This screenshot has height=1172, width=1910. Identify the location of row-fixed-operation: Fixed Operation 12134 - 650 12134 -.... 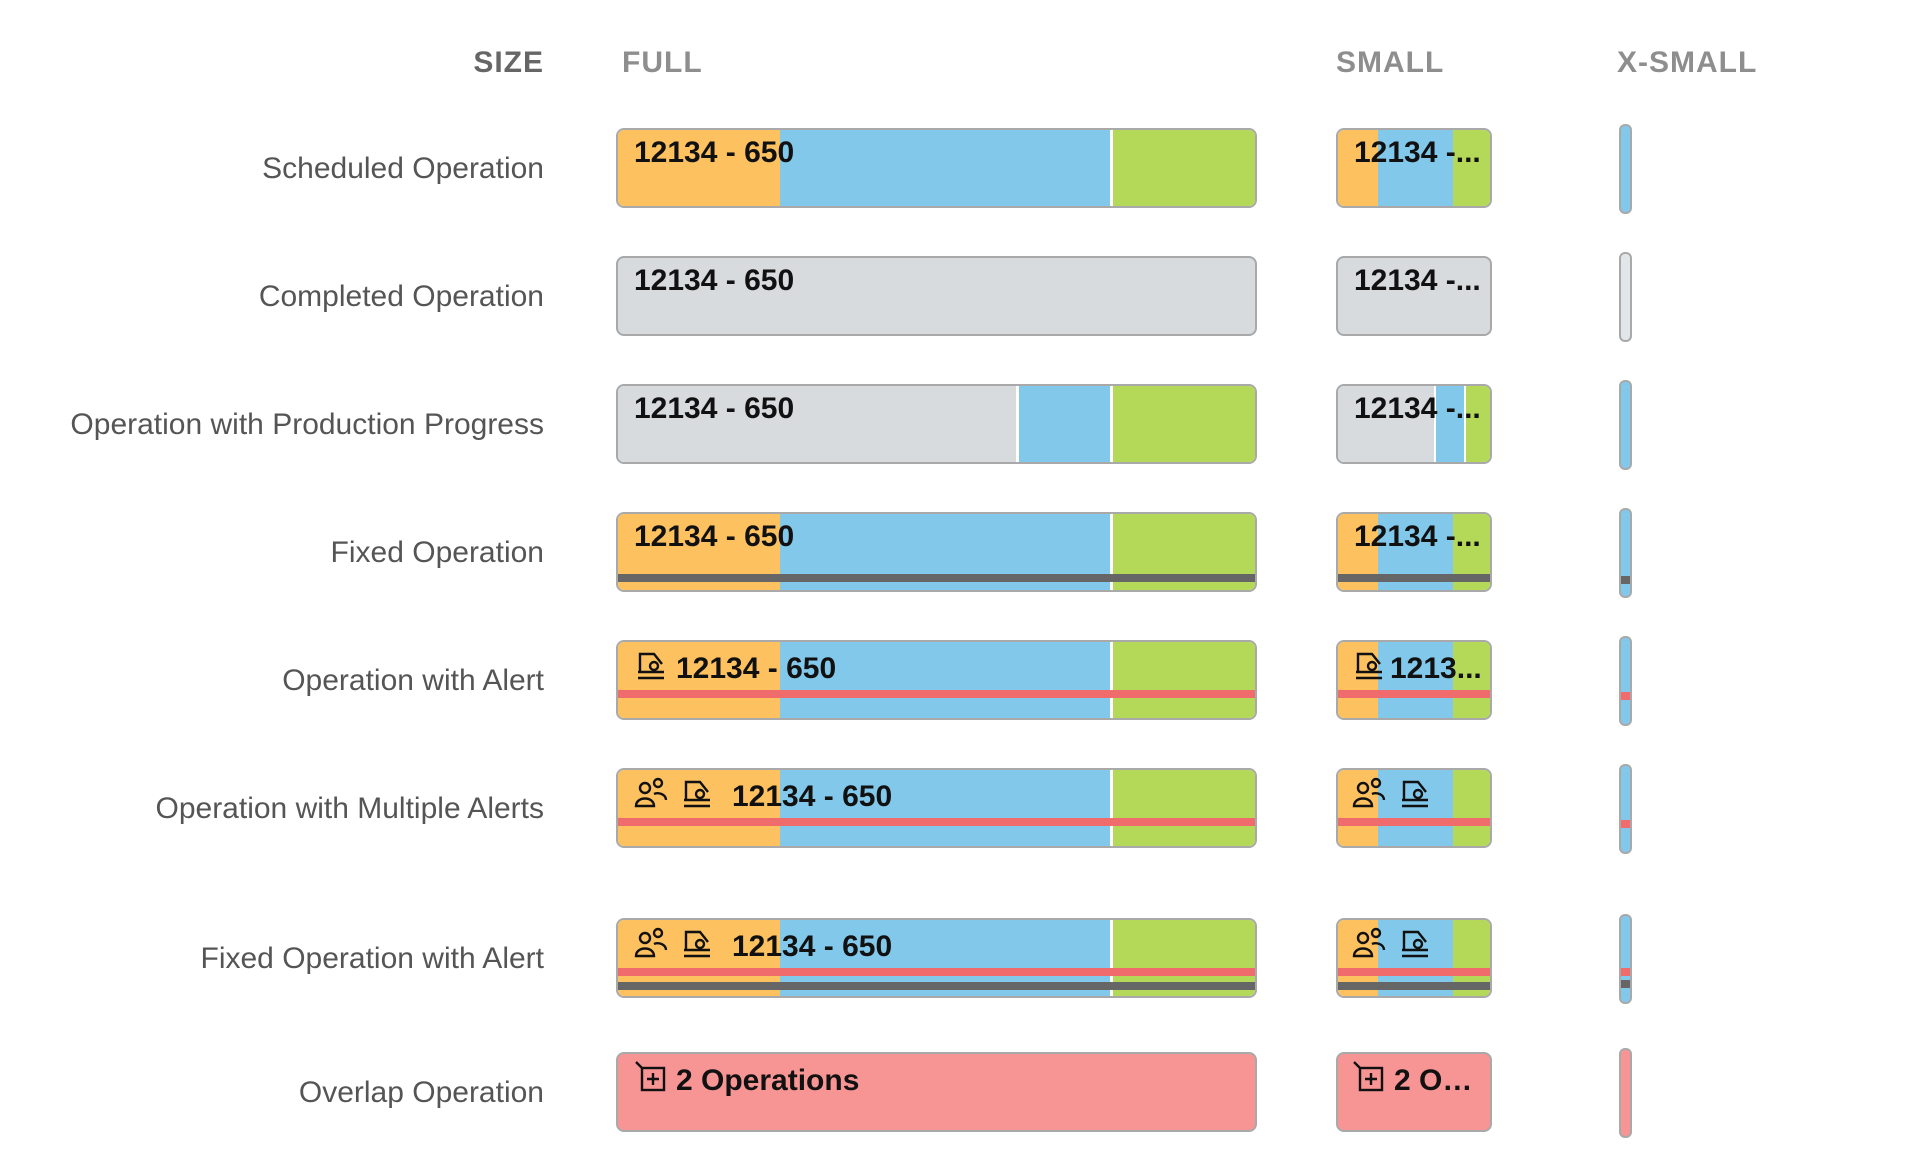
(955, 553).